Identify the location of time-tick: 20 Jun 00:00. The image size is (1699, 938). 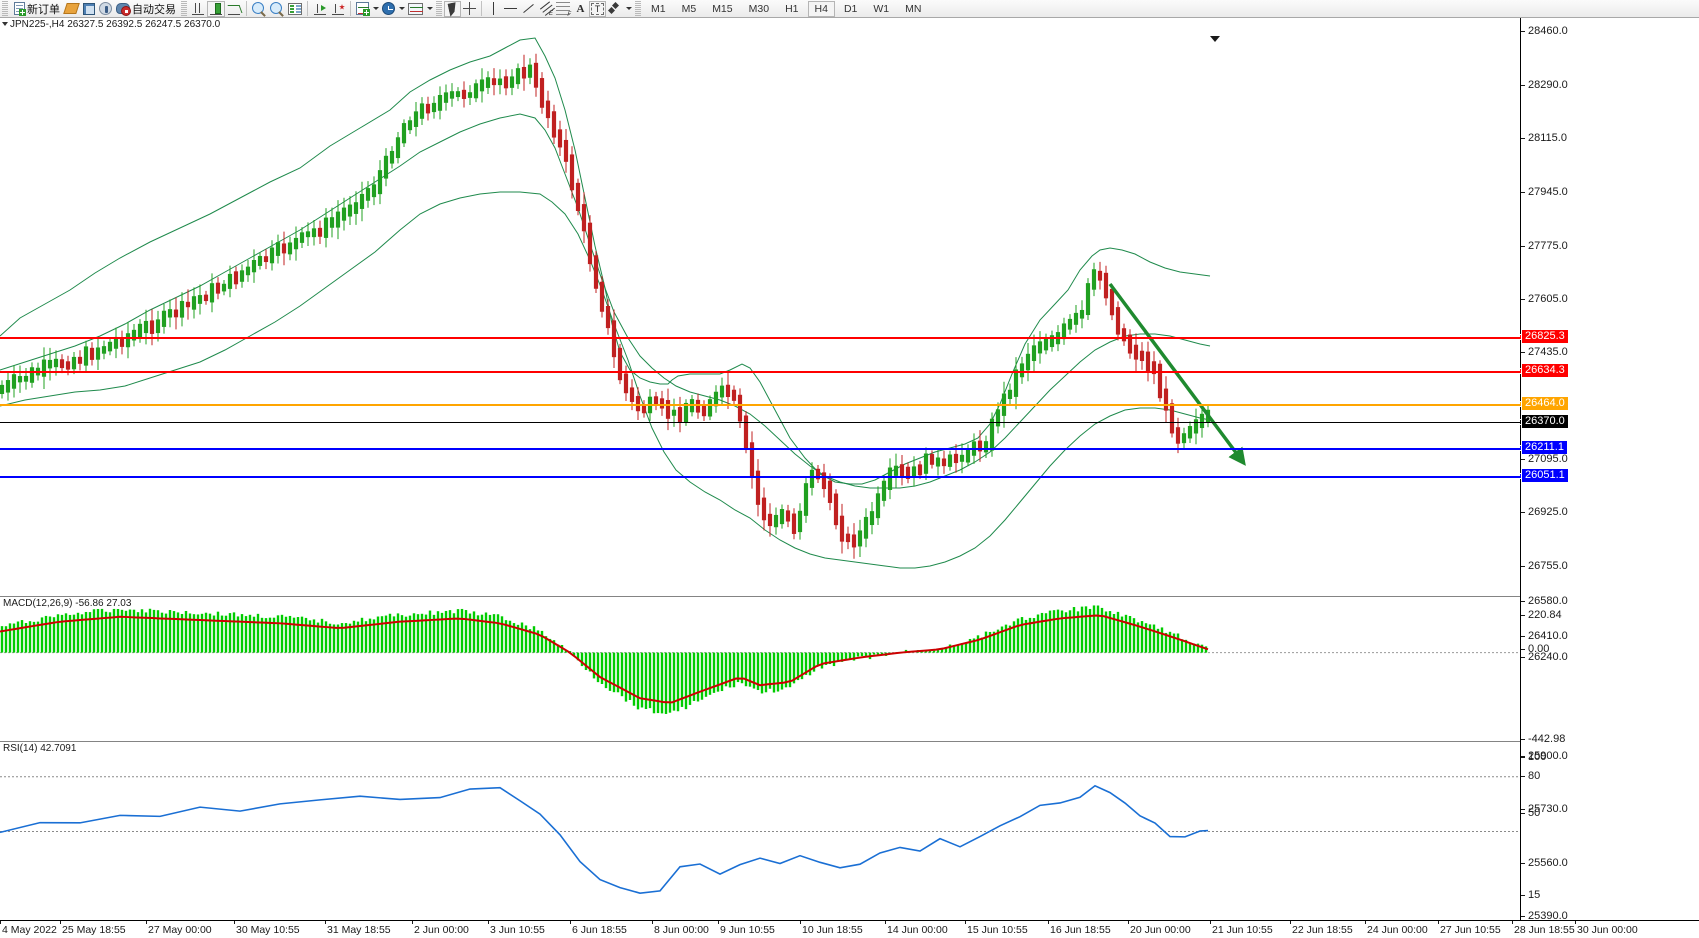
(1160, 930).